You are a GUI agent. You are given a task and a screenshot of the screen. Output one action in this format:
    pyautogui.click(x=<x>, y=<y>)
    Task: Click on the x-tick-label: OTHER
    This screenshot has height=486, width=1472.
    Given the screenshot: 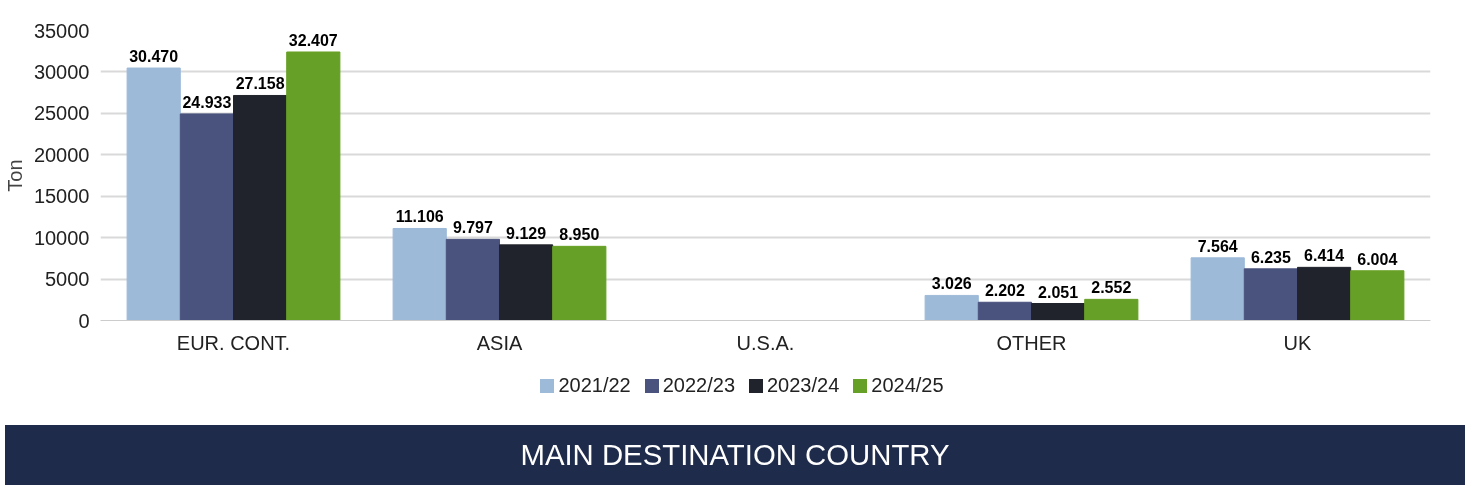 What is the action you would take?
    pyautogui.click(x=1031, y=342)
    